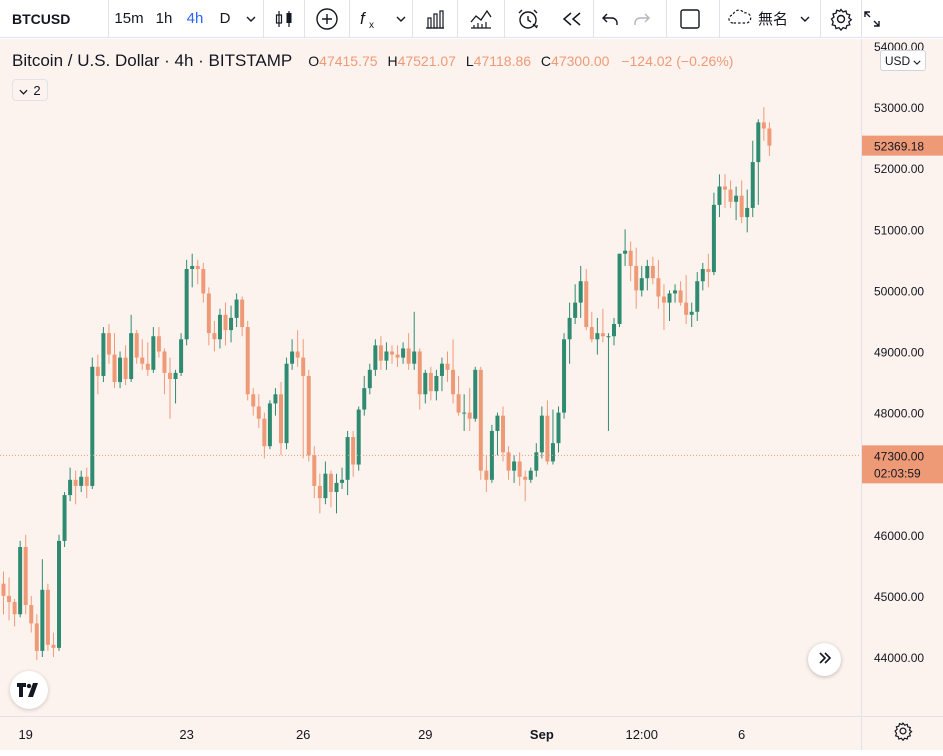 This screenshot has width=943, height=756. I want to click on axis-settings-gear-icon, so click(903, 733).